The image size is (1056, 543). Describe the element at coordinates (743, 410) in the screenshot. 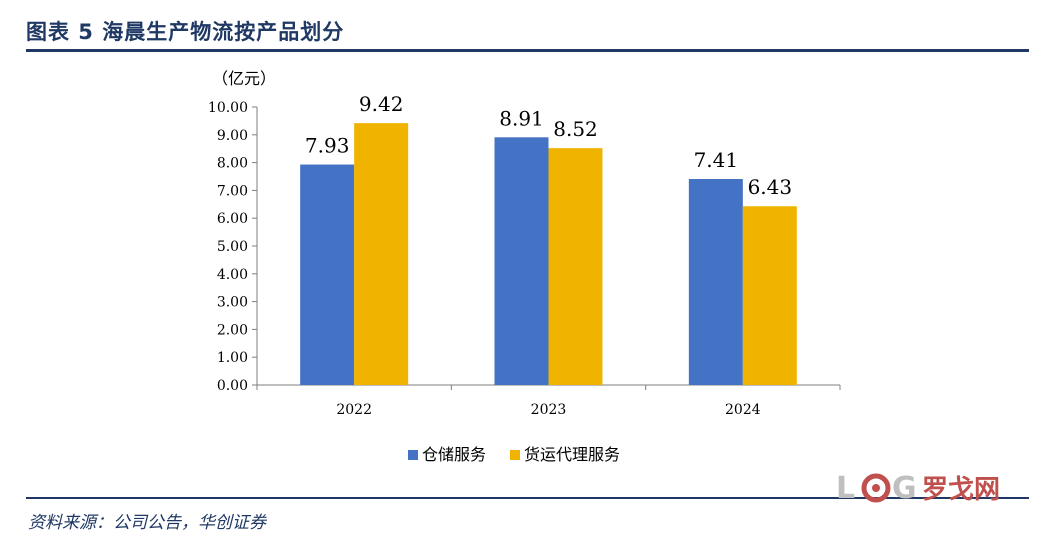

I see `x-tick-label: 2024` at that location.